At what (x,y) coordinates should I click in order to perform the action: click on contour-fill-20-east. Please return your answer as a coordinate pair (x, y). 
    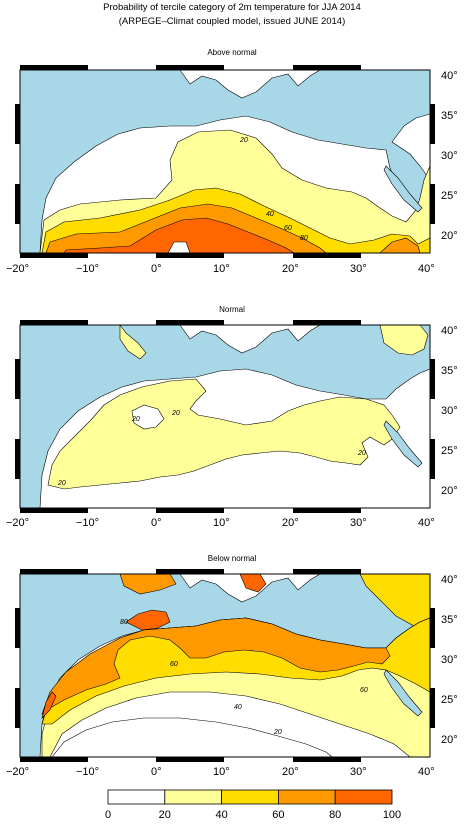
    Looking at the image, I should click on (404, 340).